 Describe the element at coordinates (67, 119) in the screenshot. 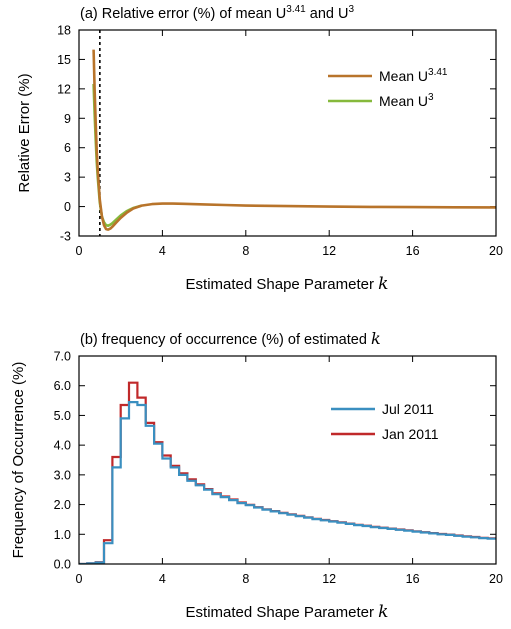

I see `chart-a-y-tick-label-4: 9` at that location.